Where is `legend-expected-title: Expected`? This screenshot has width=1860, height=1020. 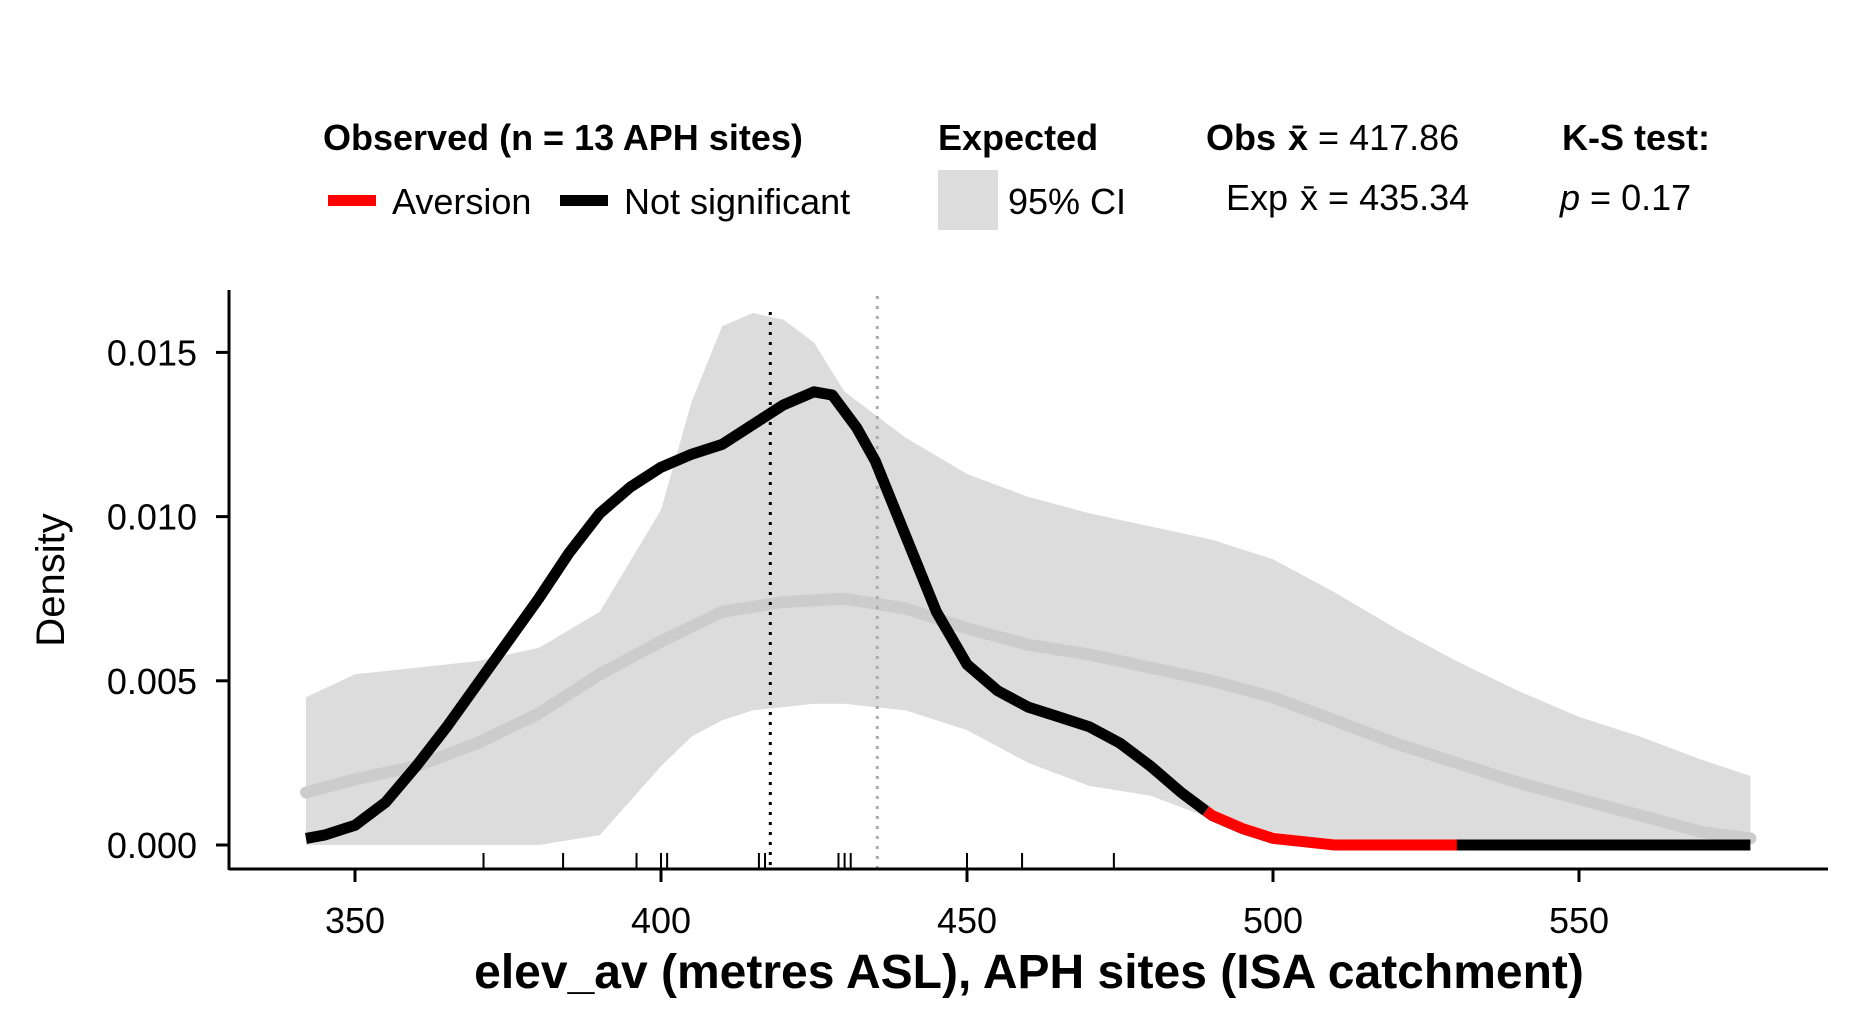
legend-expected-title: Expected is located at coordinates (1018, 137).